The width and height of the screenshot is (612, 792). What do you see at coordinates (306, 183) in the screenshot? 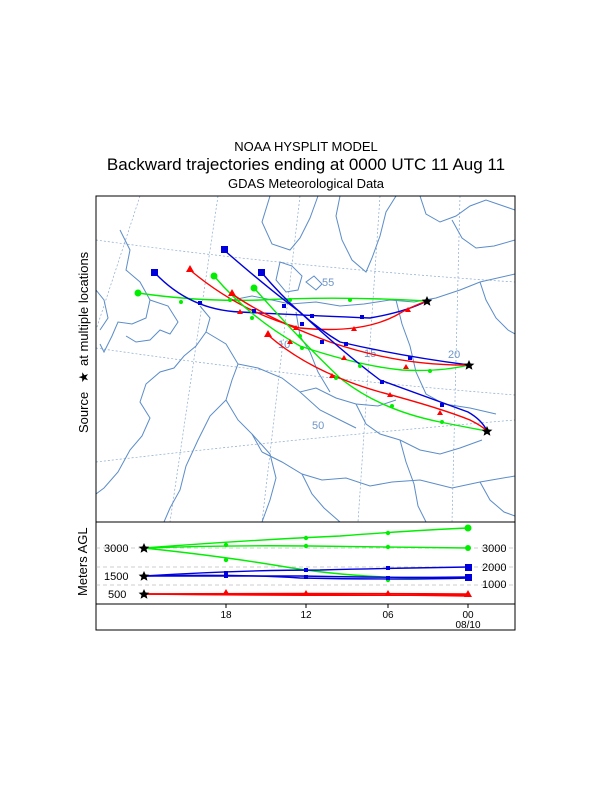
I see `title-data-source: GDAS Meteorological Data` at bounding box center [306, 183].